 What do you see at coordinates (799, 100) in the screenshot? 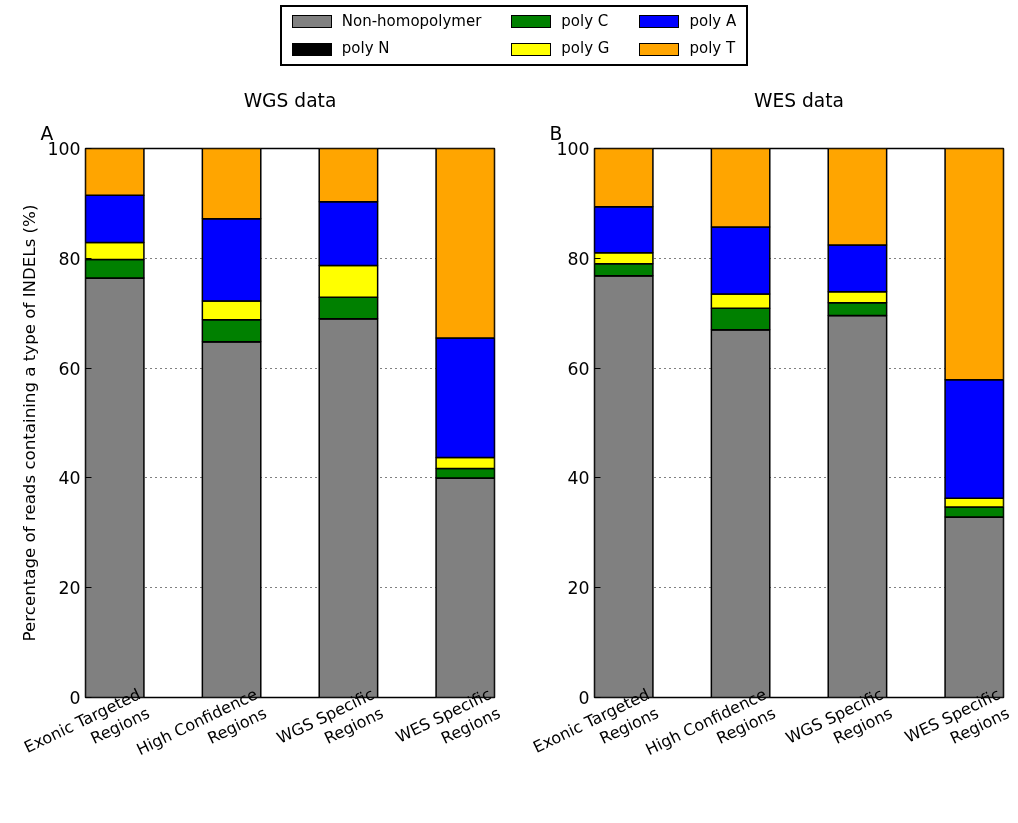
I see `chart-title: WES data` at bounding box center [799, 100].